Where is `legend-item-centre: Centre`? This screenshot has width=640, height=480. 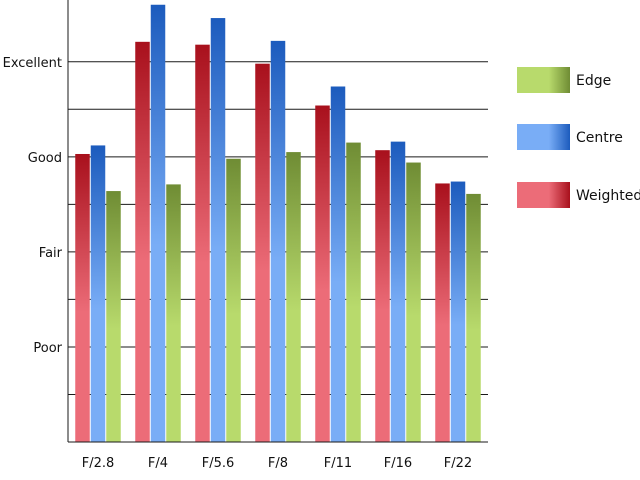 legend-item-centre: Centre is located at coordinates (570, 137).